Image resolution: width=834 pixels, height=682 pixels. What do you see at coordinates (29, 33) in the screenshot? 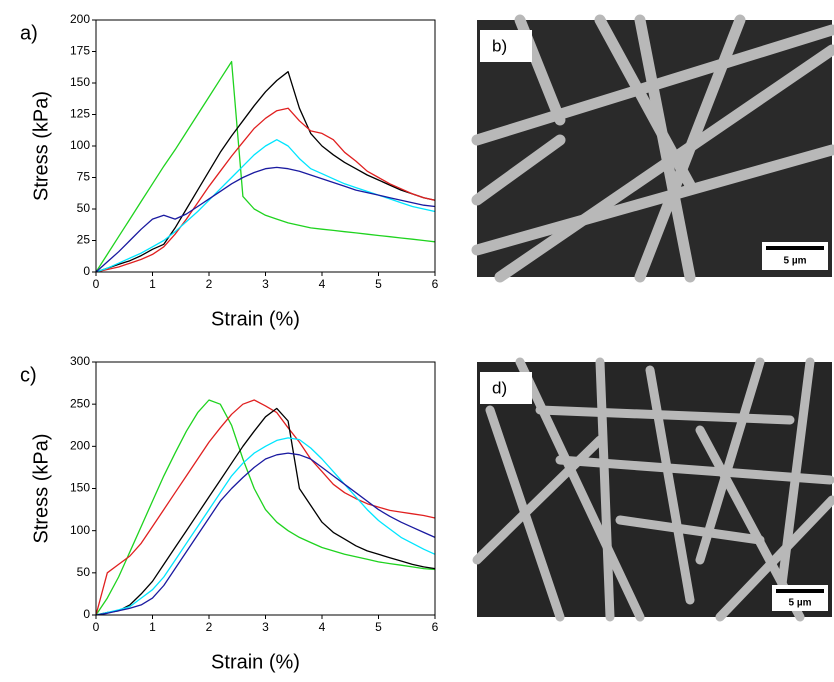
I see `panel-label: a)` at bounding box center [29, 33].